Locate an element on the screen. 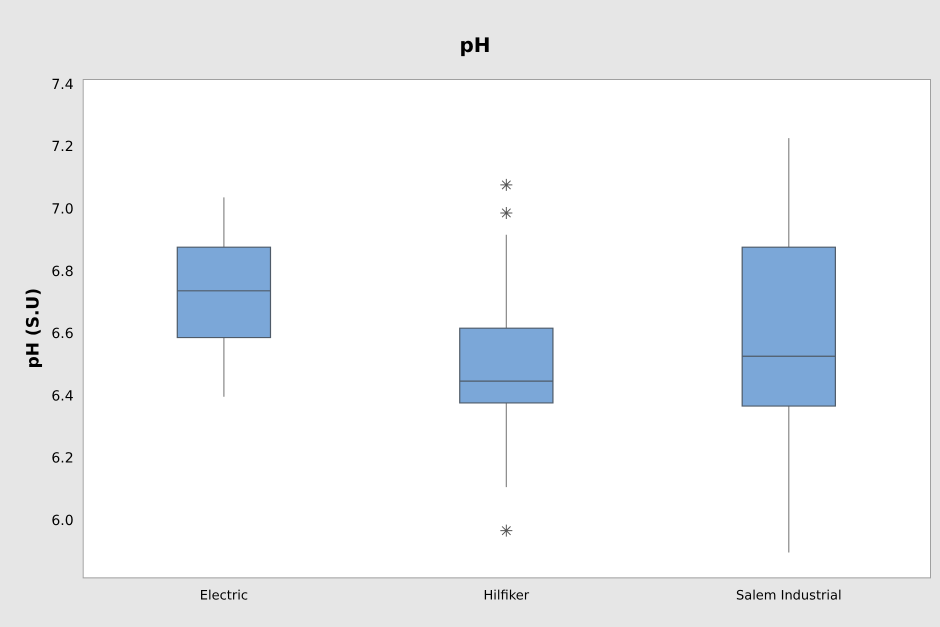  y-tick-label: 6.6 is located at coordinates (62, 334).